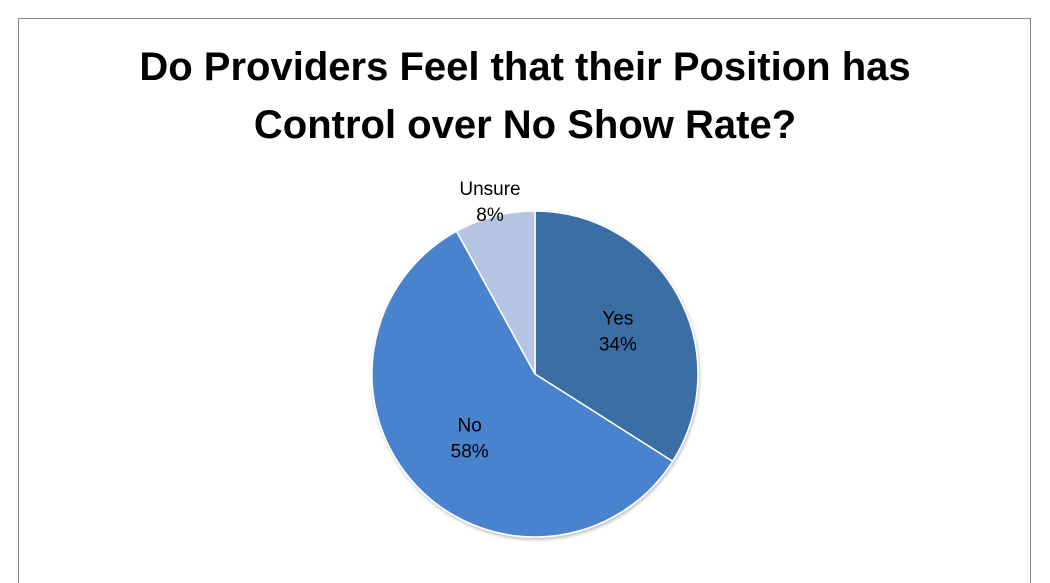 Image resolution: width=1050 pixels, height=583 pixels. What do you see at coordinates (495, 292) in the screenshot?
I see `pie-slice-unsure` at bounding box center [495, 292].